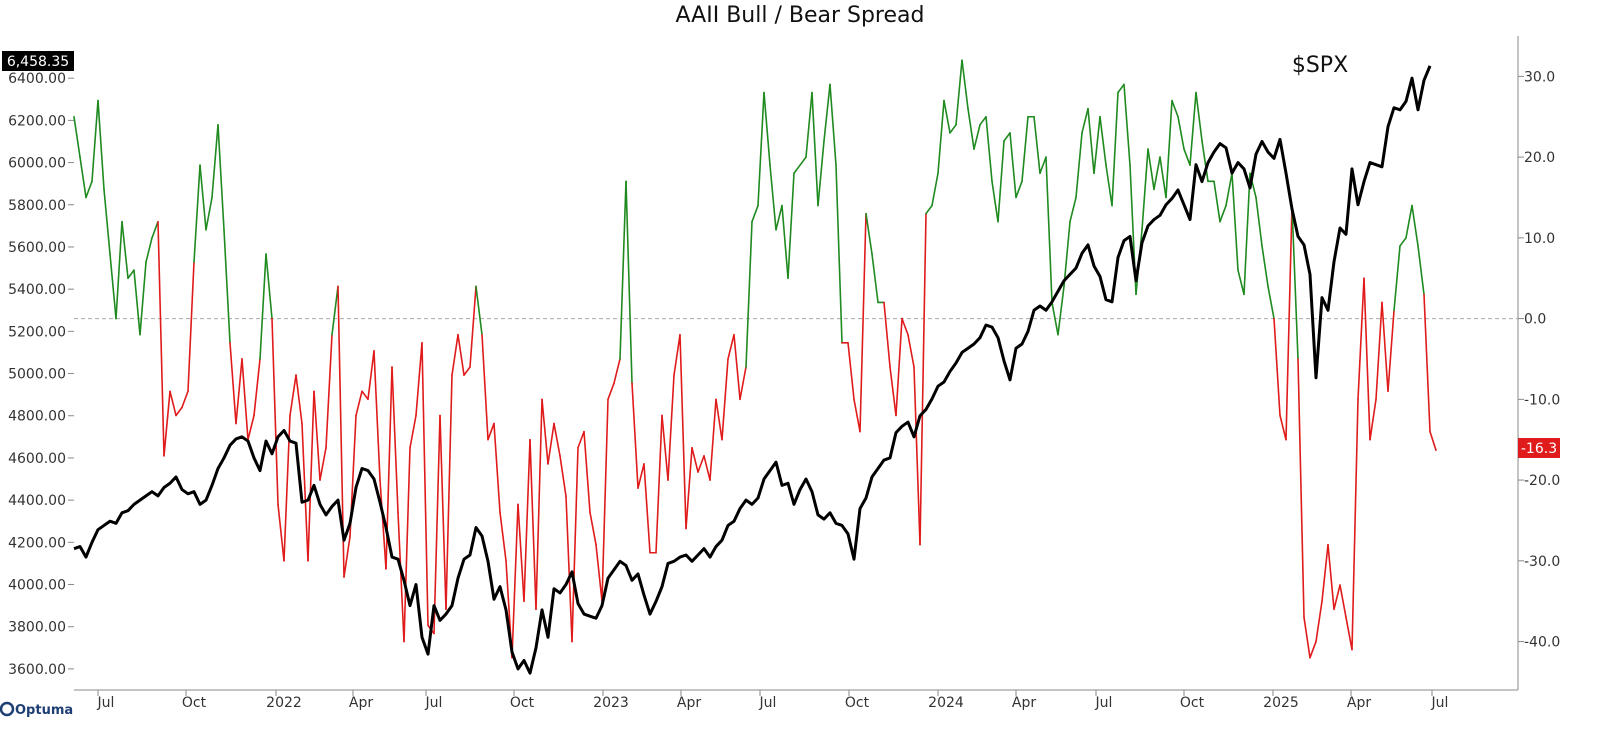 The height and width of the screenshot is (736, 1600). Describe the element at coordinates (37, 417) in the screenshot. I see `left-axis-tick-label: 4800.00` at that location.